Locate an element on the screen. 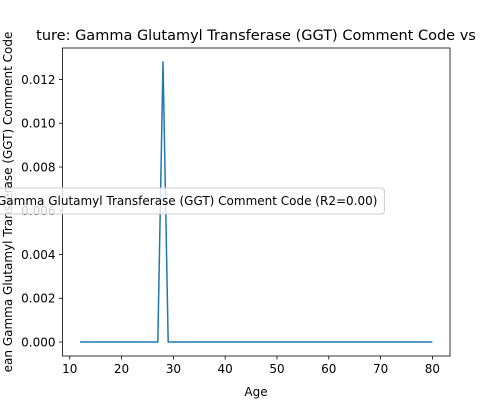  x-tick-label: 10 is located at coordinates (69, 369).